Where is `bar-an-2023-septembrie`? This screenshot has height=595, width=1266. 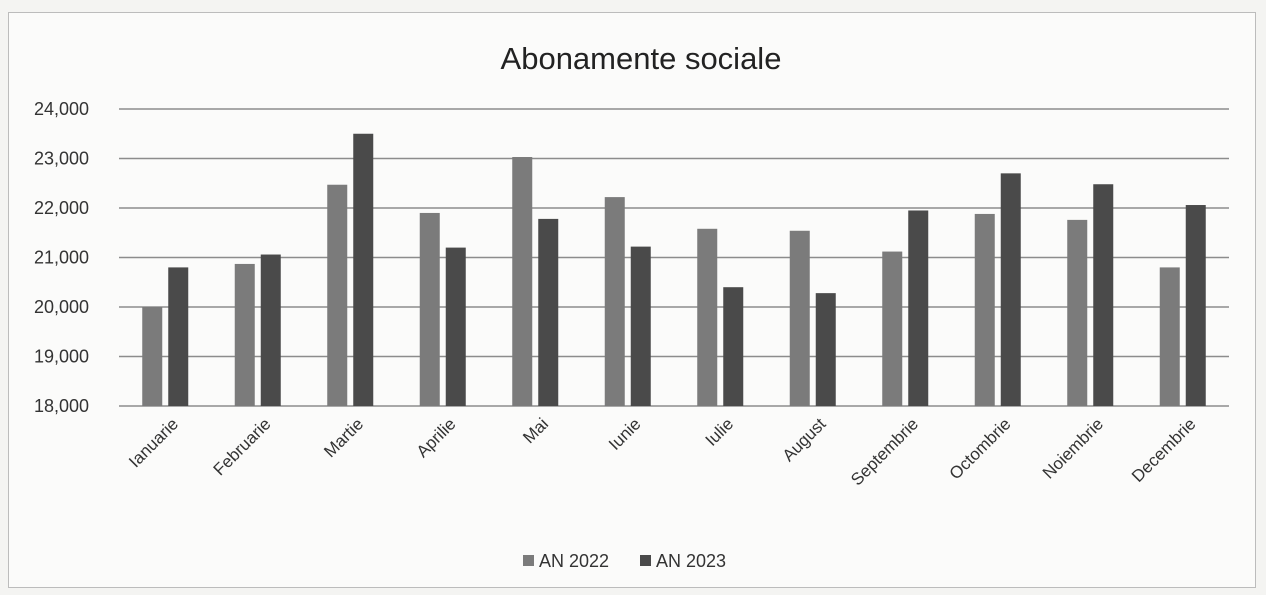
bar-an-2023-septembrie is located at coordinates (918, 308).